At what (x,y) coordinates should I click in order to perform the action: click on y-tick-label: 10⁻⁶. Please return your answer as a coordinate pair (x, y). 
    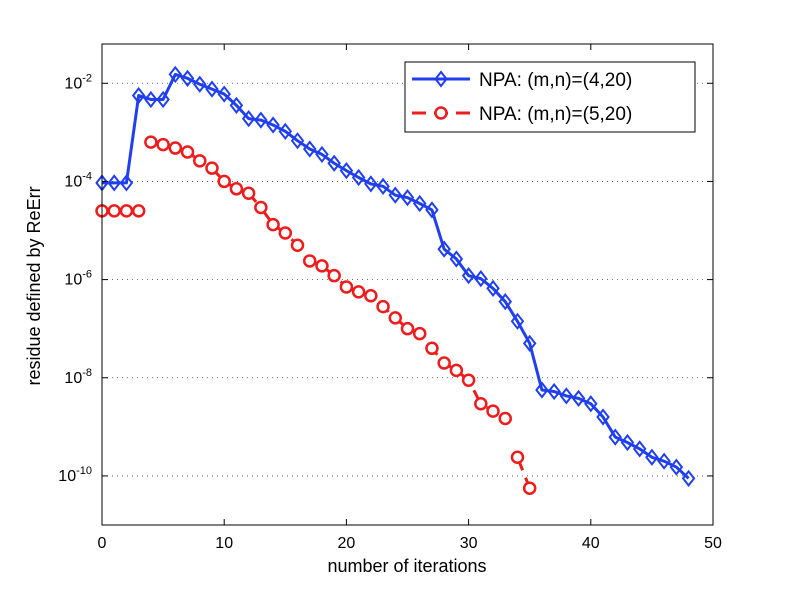
    Looking at the image, I should click on (78, 279).